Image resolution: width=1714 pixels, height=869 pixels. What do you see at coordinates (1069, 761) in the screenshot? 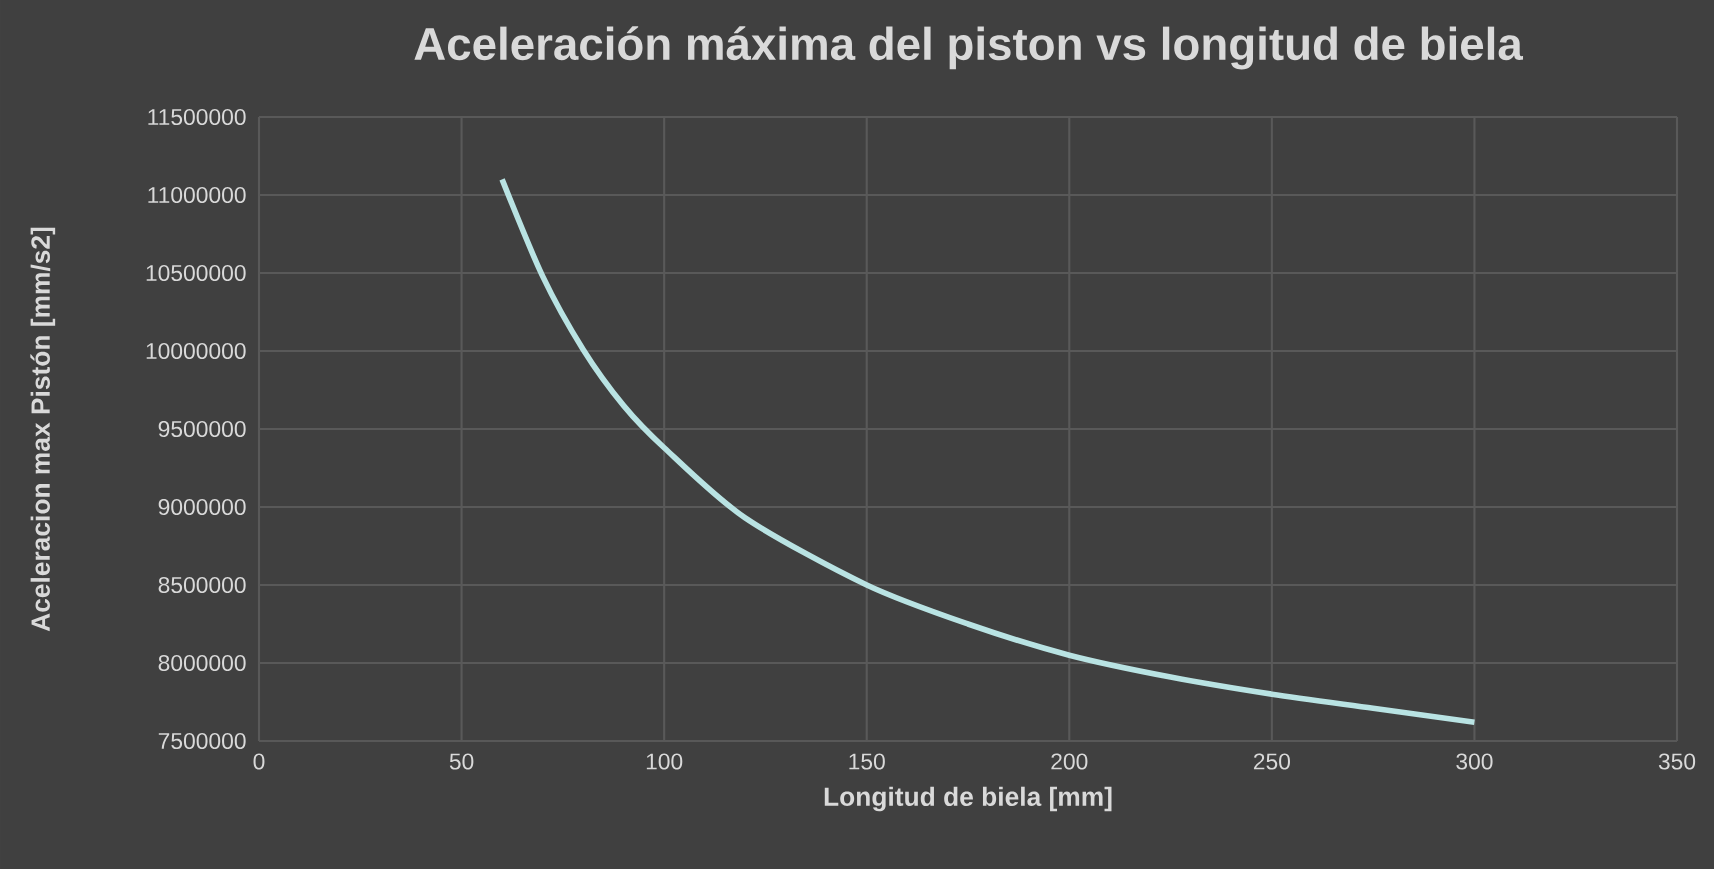
I see `x-tick-label: 200` at bounding box center [1069, 761].